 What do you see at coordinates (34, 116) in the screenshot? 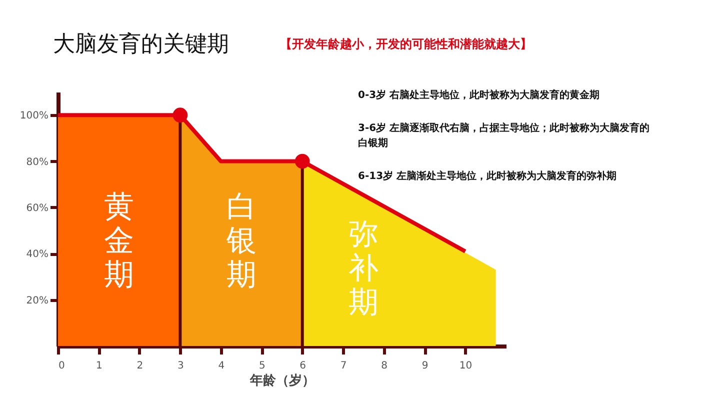
I see `y-tick-label: 100%` at bounding box center [34, 116].